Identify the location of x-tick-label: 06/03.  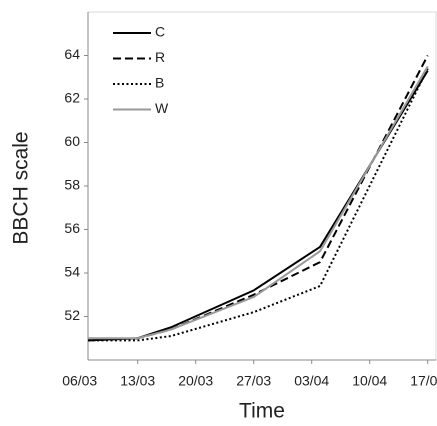
(79, 381).